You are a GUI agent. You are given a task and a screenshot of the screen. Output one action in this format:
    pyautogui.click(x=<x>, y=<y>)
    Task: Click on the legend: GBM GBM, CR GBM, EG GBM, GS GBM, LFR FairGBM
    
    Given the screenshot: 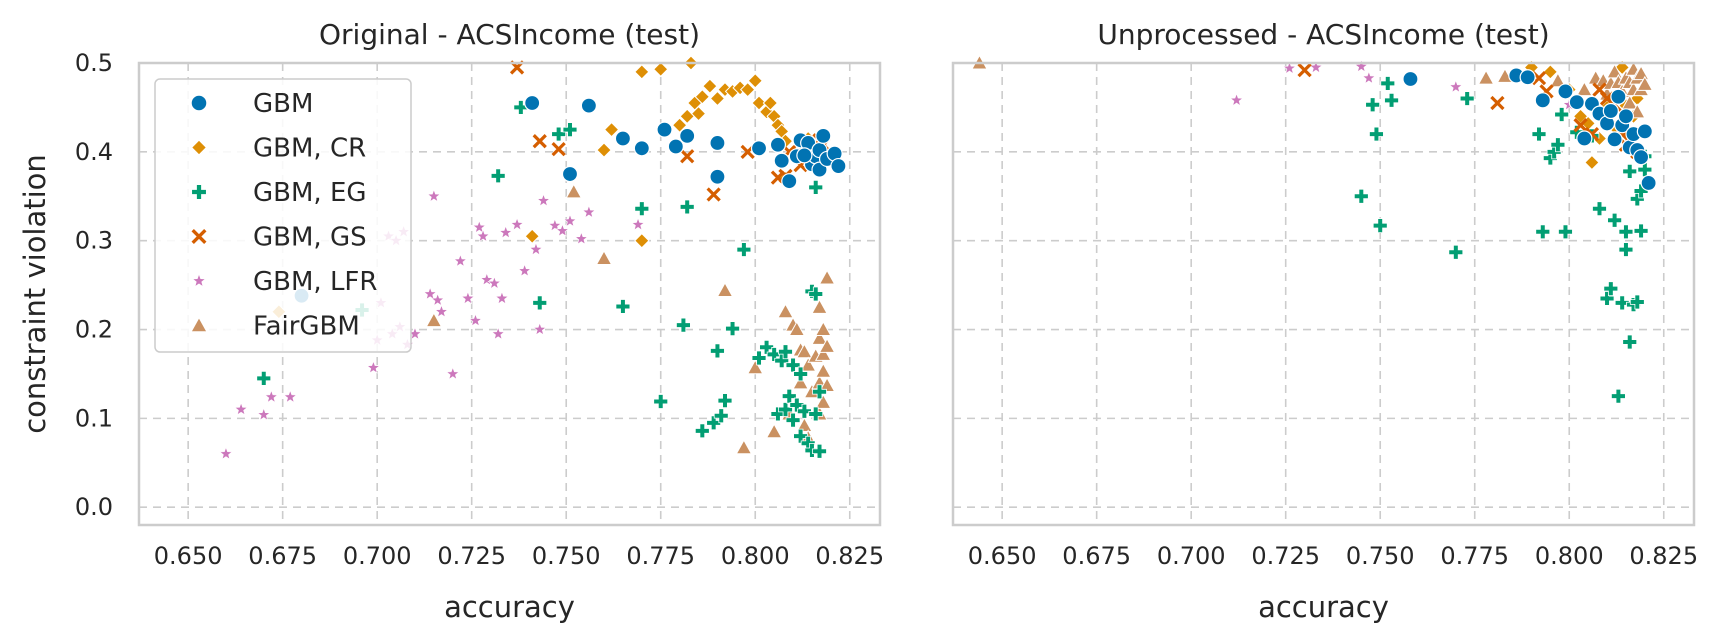 What is the action you would take?
    pyautogui.click(x=283, y=215)
    